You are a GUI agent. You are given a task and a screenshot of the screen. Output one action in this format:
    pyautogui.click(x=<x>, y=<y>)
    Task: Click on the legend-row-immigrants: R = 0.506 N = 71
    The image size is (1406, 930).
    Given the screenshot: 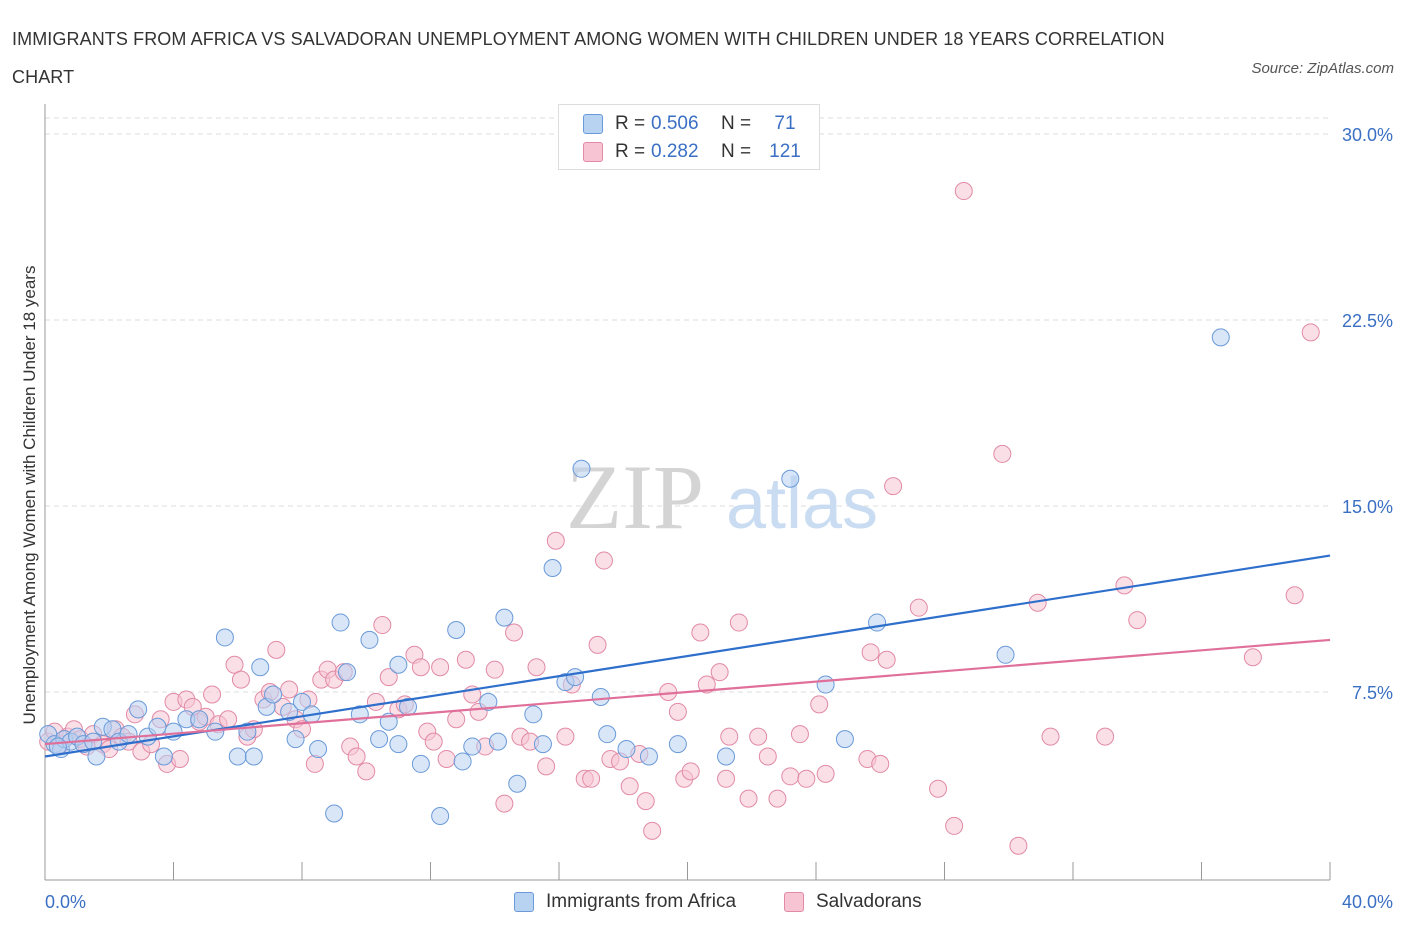 What is the action you would take?
    pyautogui.click(x=694, y=124)
    